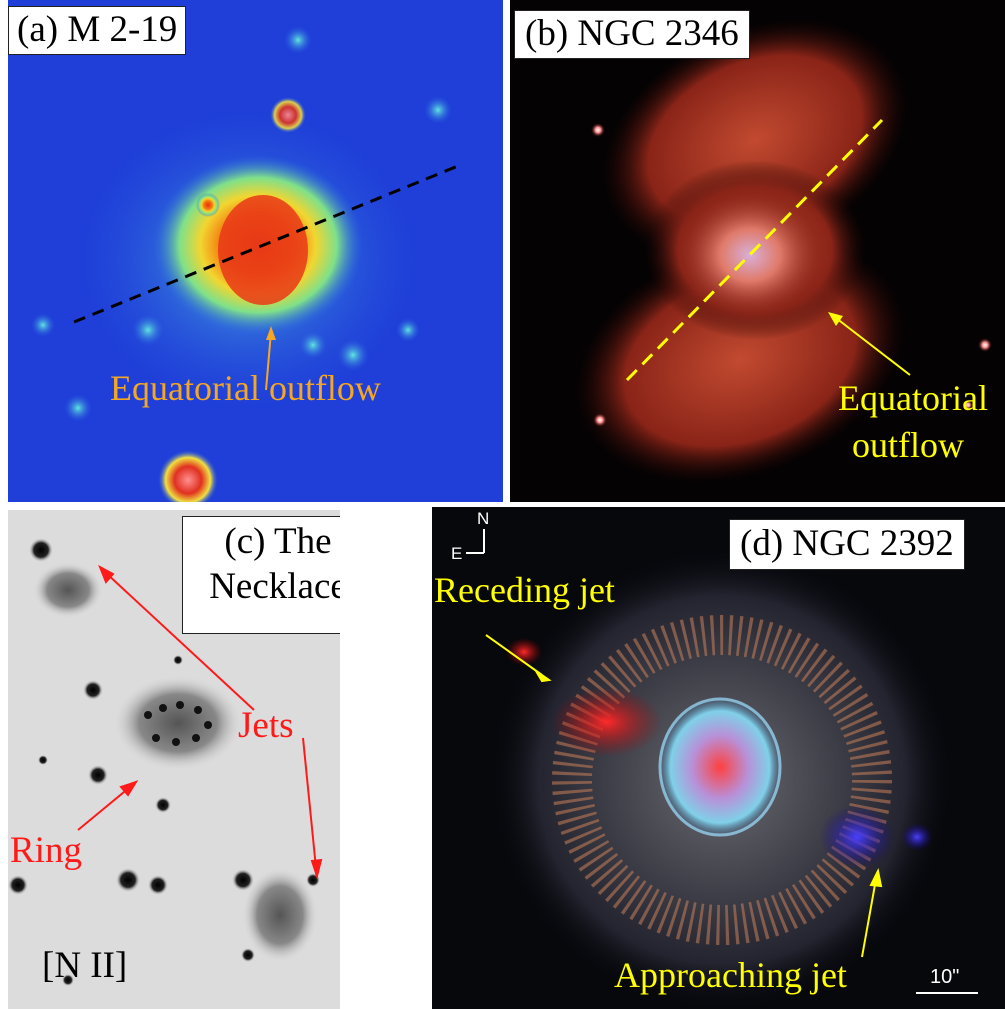 Image resolution: width=1005 pixels, height=1009 pixels. What do you see at coordinates (730, 975) in the screenshot?
I see `approaching-jet-label: Approaching jet` at bounding box center [730, 975].